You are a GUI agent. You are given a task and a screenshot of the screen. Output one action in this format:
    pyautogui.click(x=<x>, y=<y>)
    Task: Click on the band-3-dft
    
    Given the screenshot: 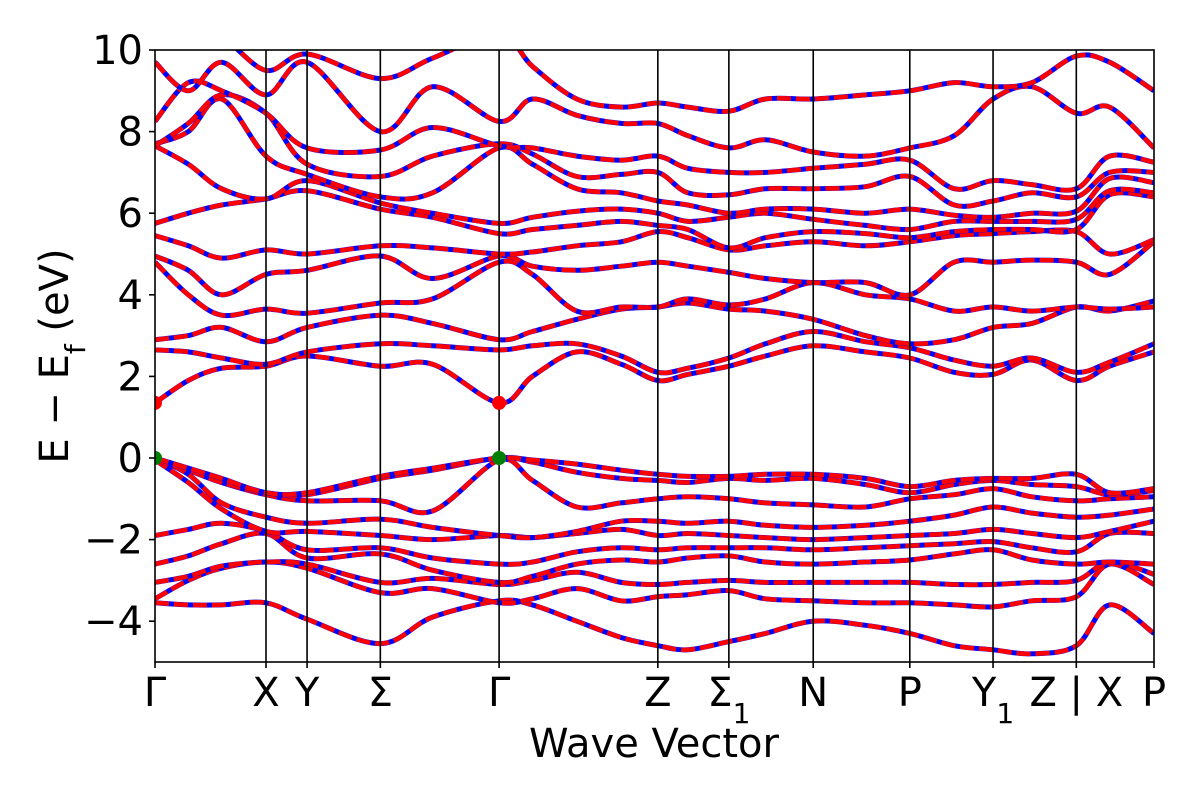 What is the action you would take?
    pyautogui.click(x=654, y=557)
    